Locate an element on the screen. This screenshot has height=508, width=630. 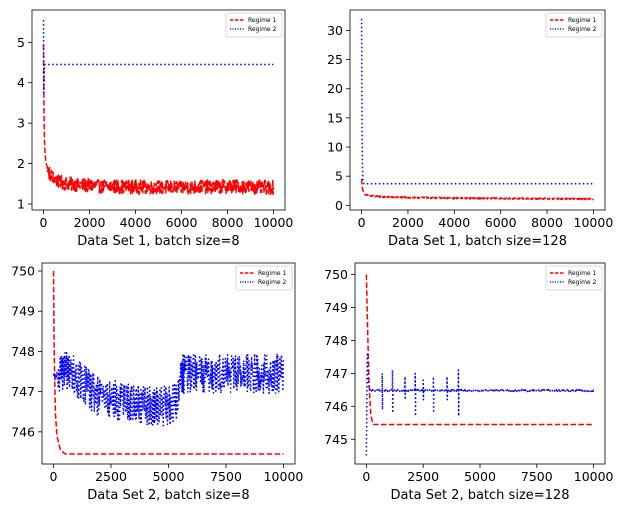
y-tick-label: 1 is located at coordinates (21, 203).